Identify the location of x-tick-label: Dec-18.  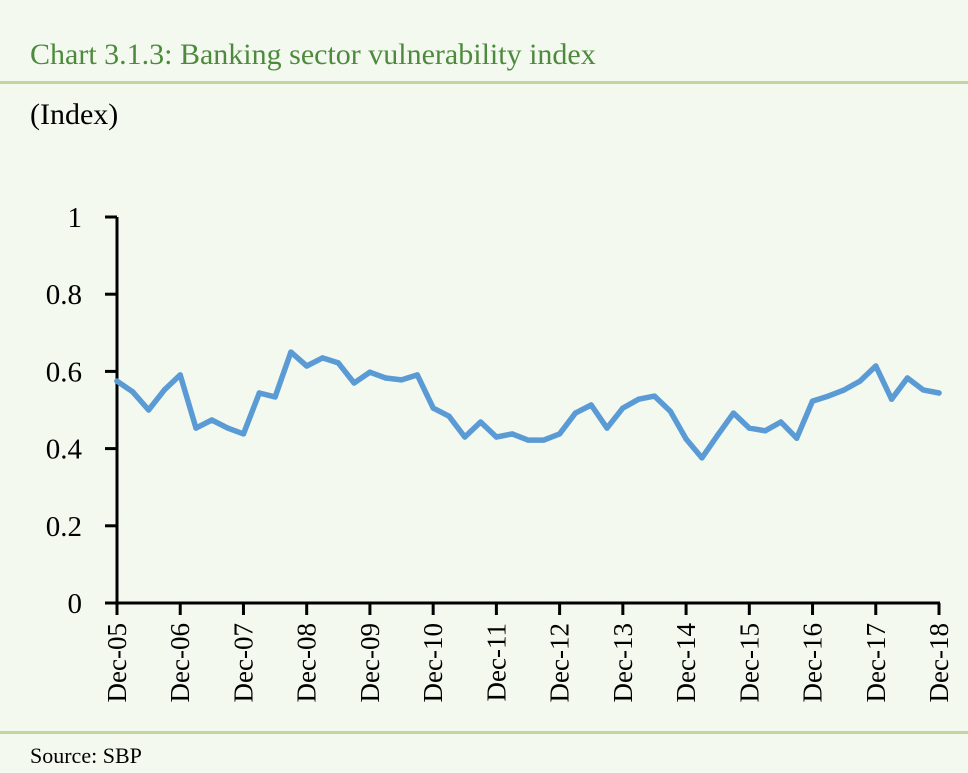
(939, 662).